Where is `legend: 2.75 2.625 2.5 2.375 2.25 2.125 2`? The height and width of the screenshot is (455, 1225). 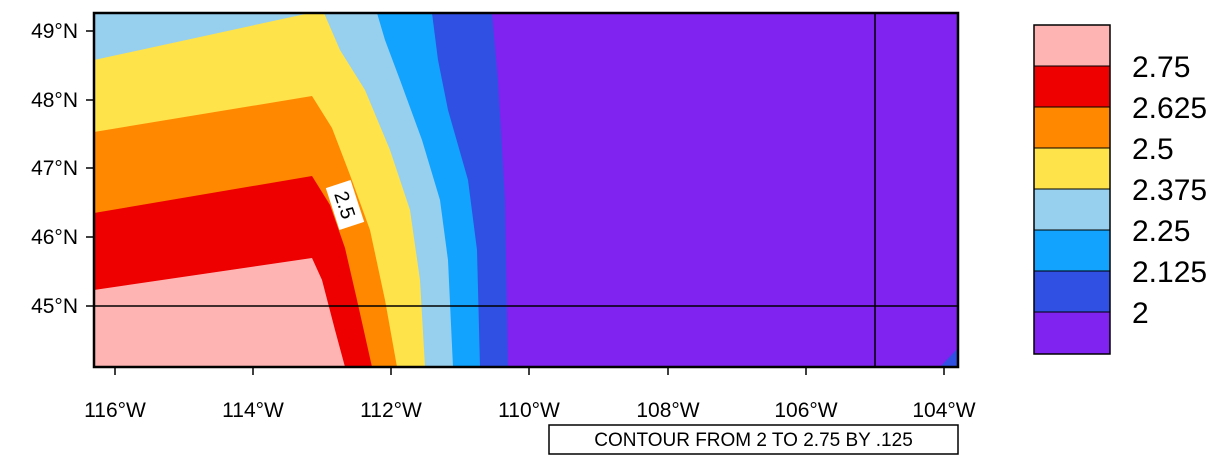
legend: 2.75 2.625 2.5 2.375 2.25 2.125 2 is located at coordinates (1120, 189).